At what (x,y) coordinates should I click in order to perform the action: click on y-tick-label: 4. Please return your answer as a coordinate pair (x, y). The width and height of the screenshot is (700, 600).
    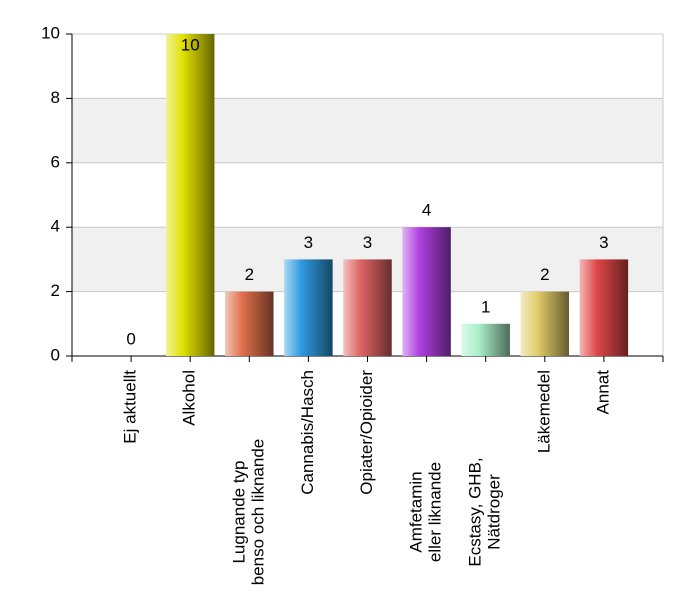
    Looking at the image, I should click on (55, 226).